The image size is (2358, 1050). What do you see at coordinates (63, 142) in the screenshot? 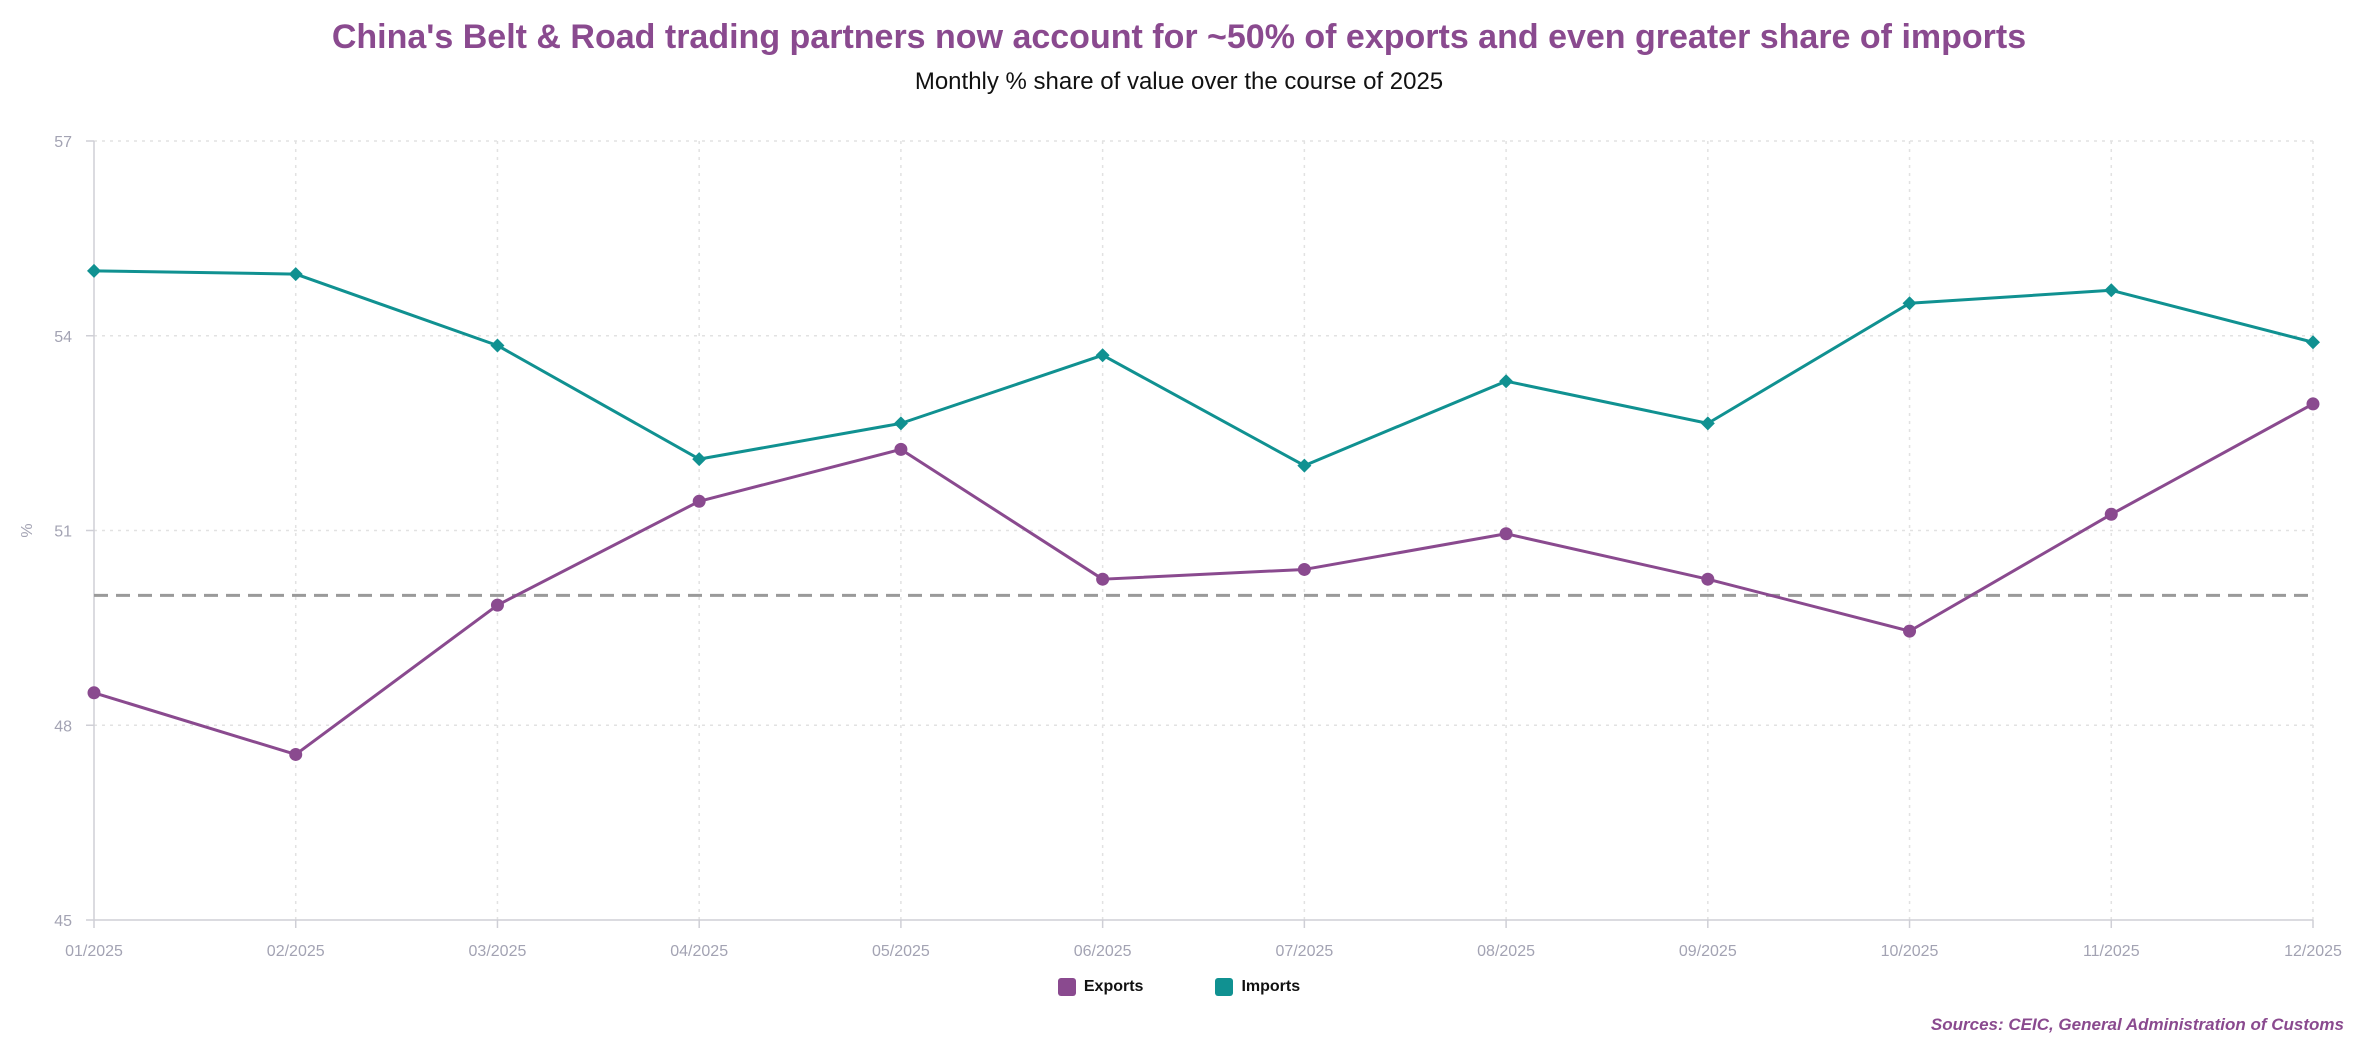
I see `y-tick-label: 57` at bounding box center [63, 142].